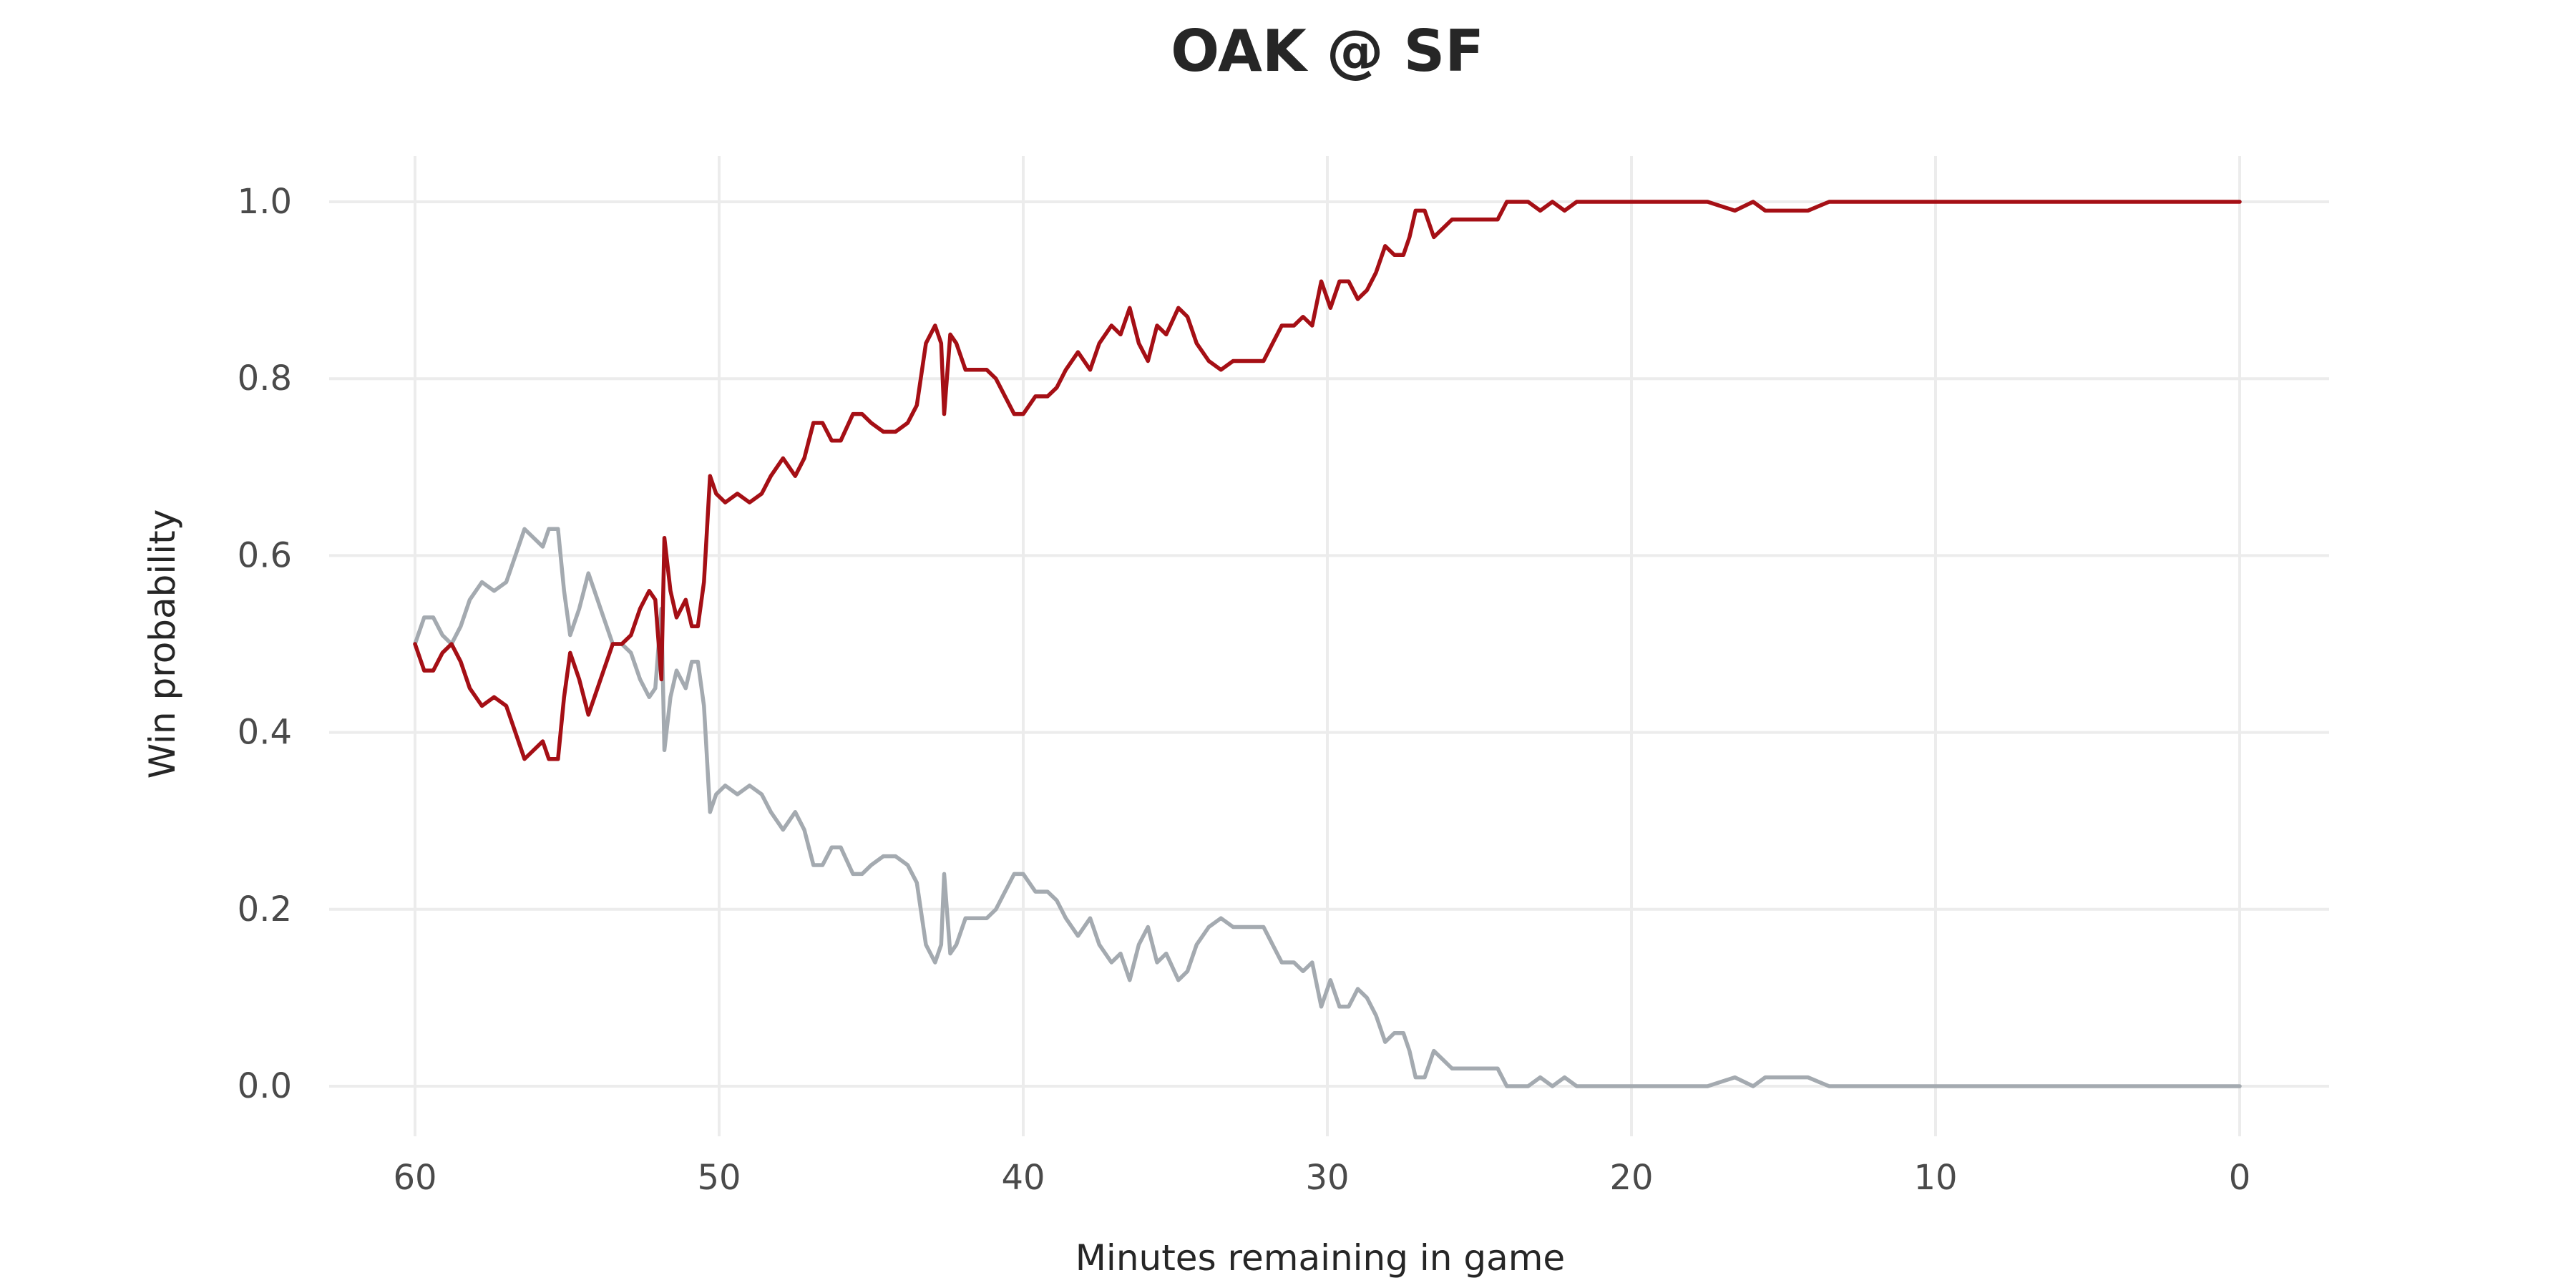 The width and height of the screenshot is (2576, 1288). Describe the element at coordinates (1935, 1178) in the screenshot. I see `x-tick-label: 10` at that location.